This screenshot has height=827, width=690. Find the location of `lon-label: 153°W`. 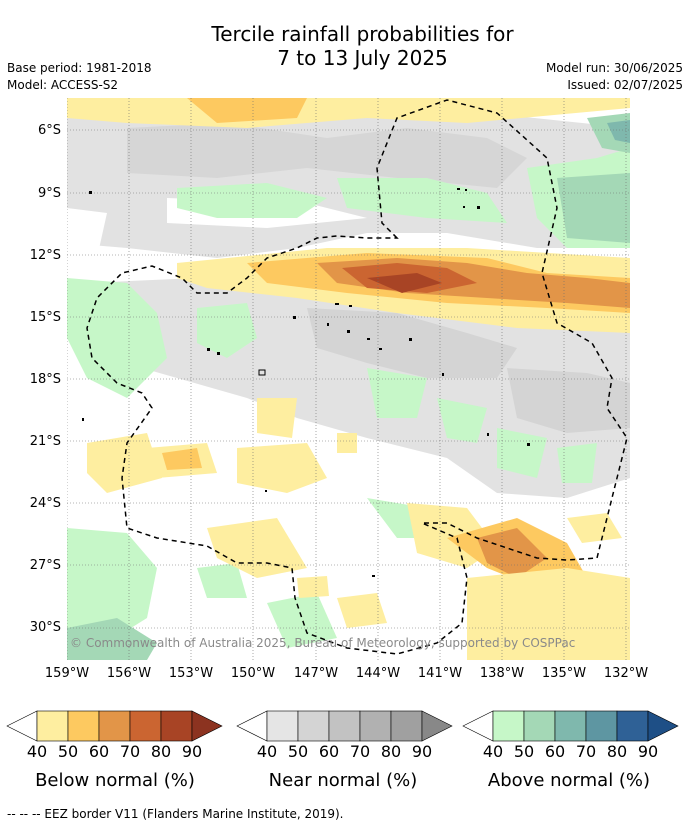

lon-label: 153°W is located at coordinates (191, 673).